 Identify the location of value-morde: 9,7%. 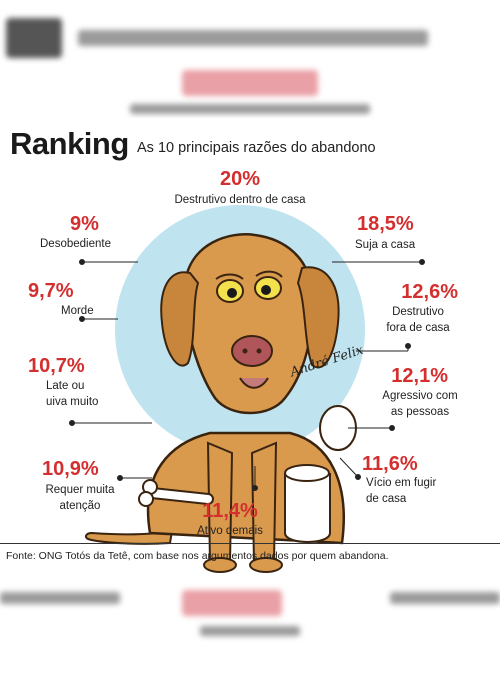
(51, 291).